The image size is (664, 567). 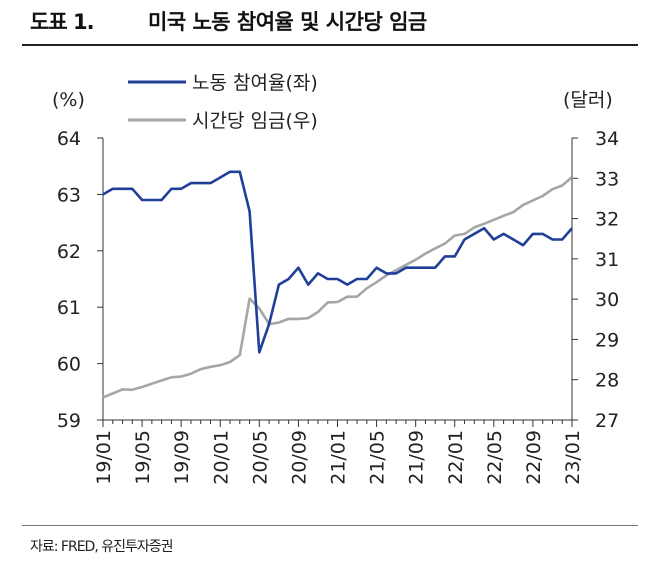 I want to click on right-tick-label: 33, so click(x=607, y=179).